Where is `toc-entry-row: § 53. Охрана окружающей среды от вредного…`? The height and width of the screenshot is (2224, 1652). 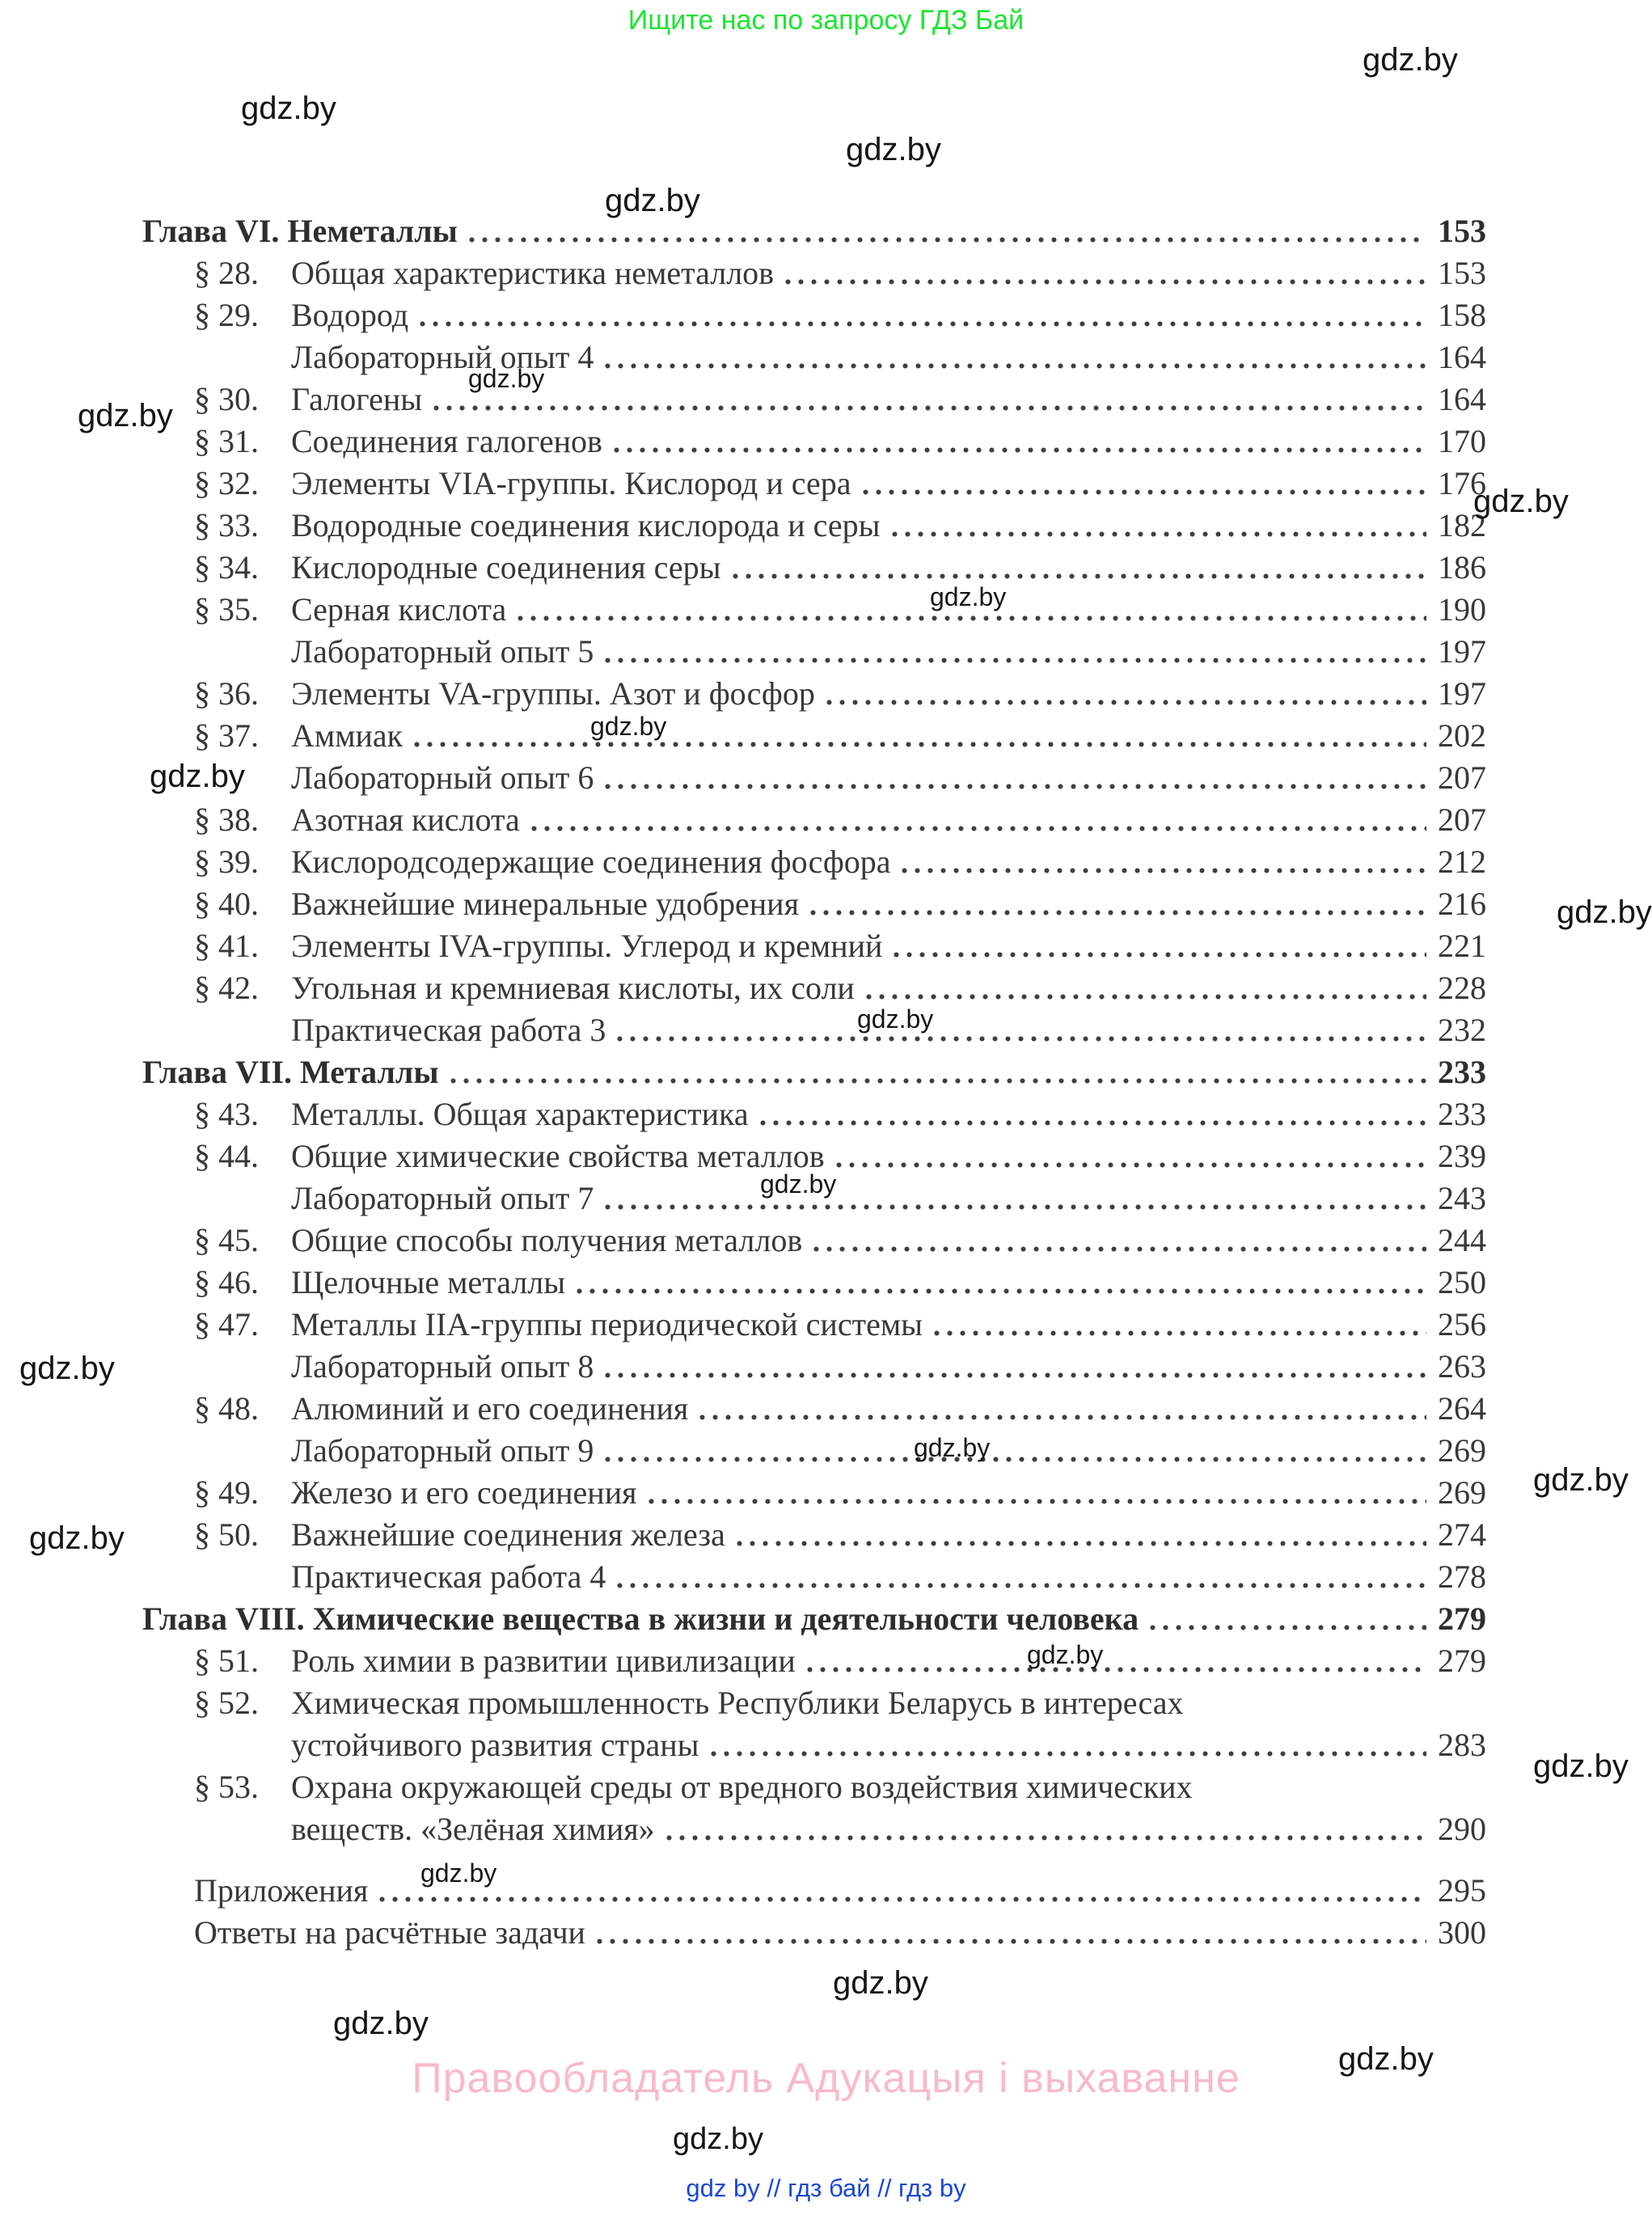 toc-entry-row: § 53. Охрана окружающей среды от вредного… is located at coordinates (814, 1789).